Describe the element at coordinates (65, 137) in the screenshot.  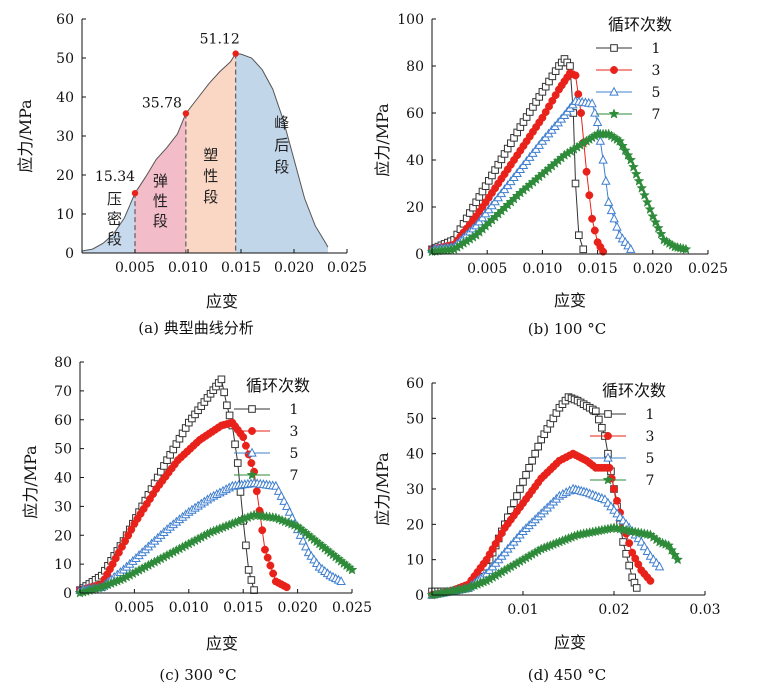
I see `y-tick-label: 30` at that location.